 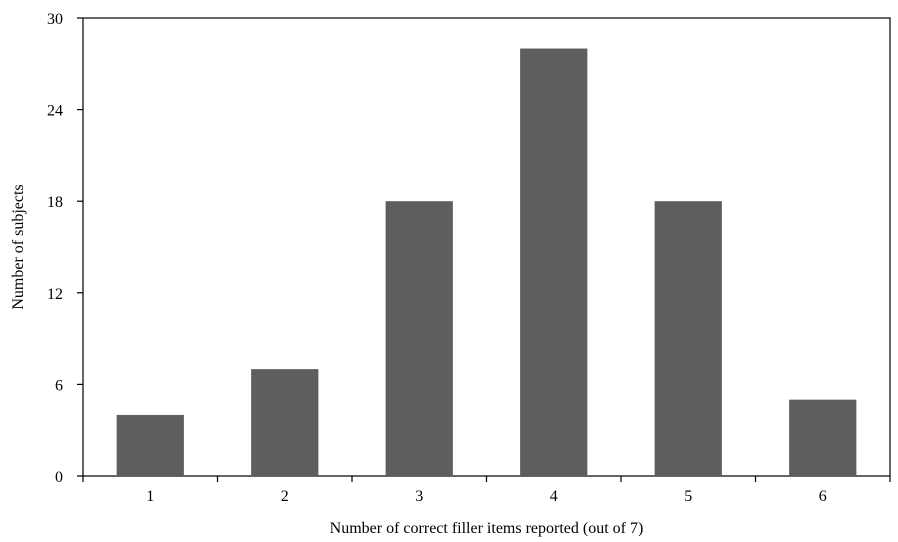 What do you see at coordinates (65, 248) in the screenshot?
I see `y-axis-ticks: 0 6 12 18 24 30` at bounding box center [65, 248].